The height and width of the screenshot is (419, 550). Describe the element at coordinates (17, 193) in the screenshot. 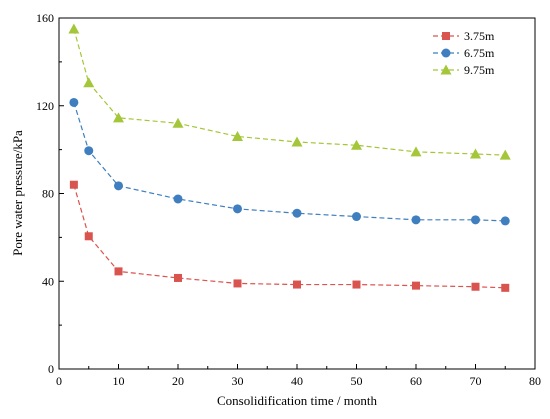

I see `y-axis-title: Pore water pressure/kPa` at that location.